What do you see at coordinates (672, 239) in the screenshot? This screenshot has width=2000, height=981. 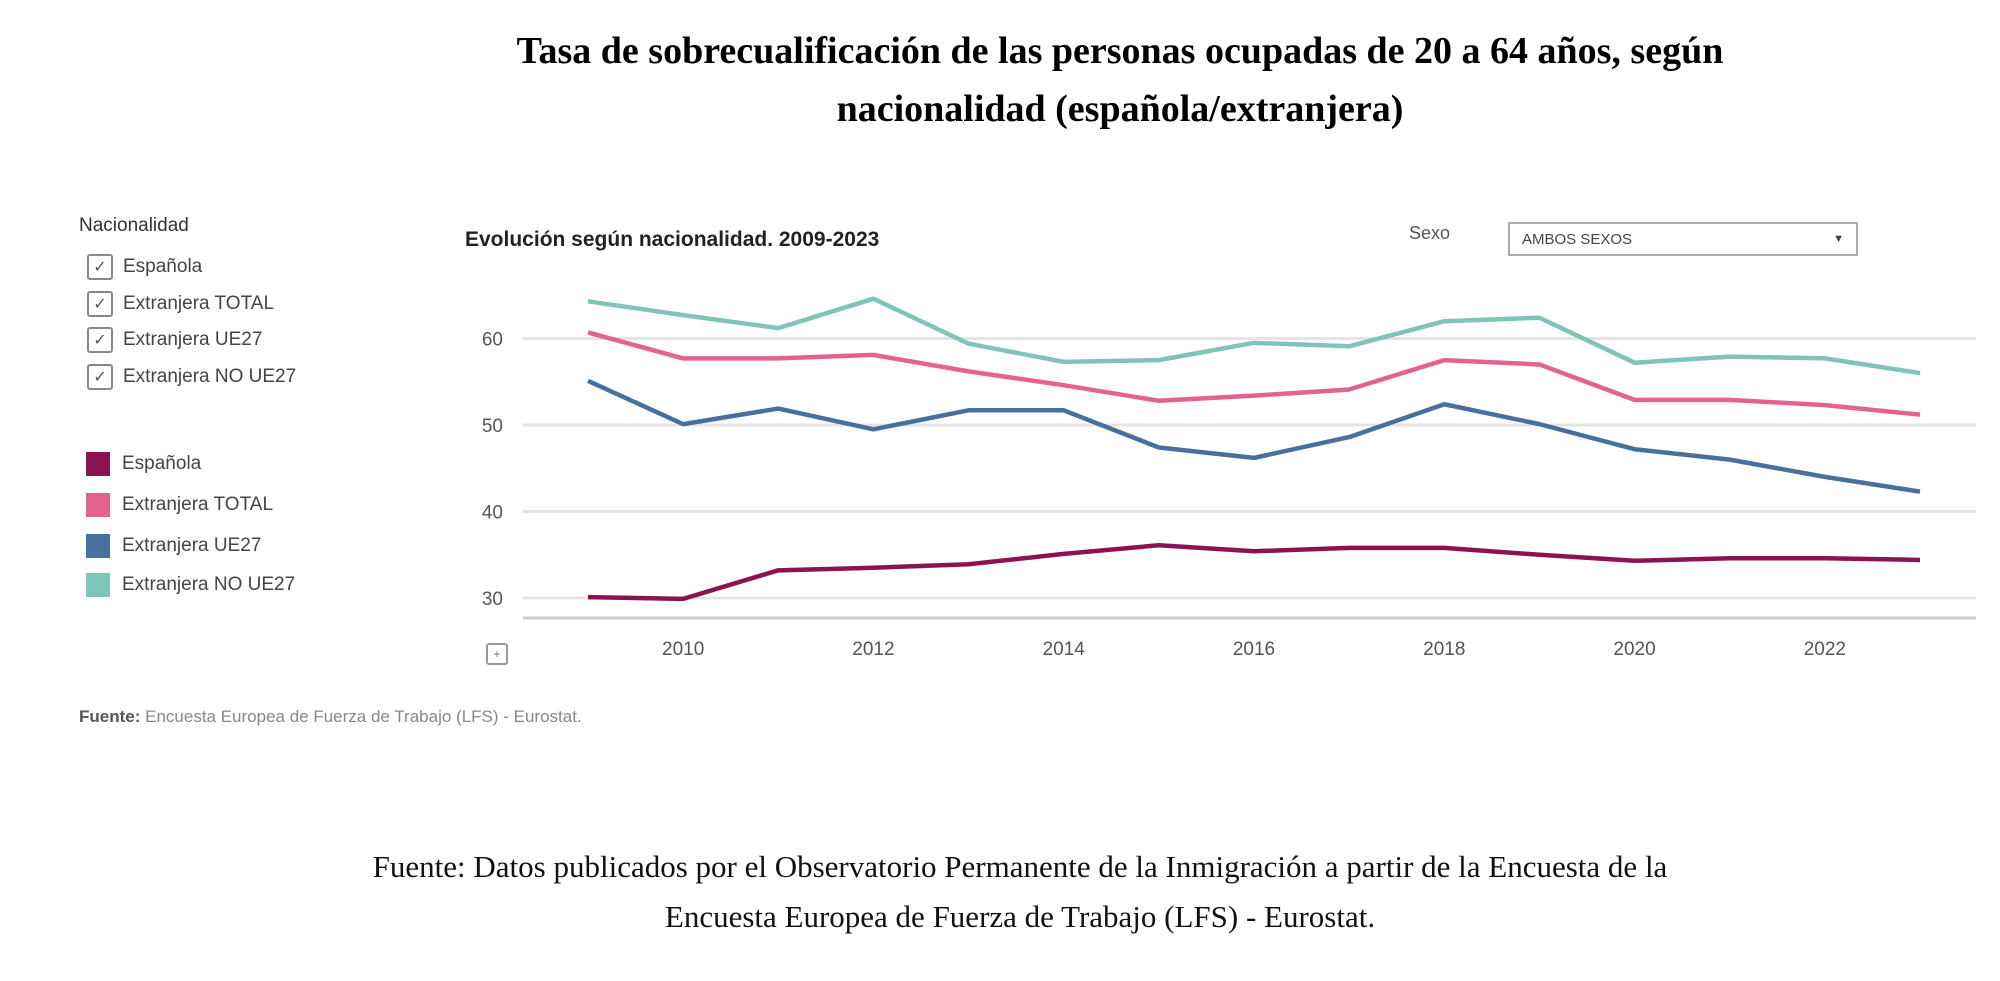 I see `chart-title: Evolución según nacionalidad. 2009-2023` at bounding box center [672, 239].